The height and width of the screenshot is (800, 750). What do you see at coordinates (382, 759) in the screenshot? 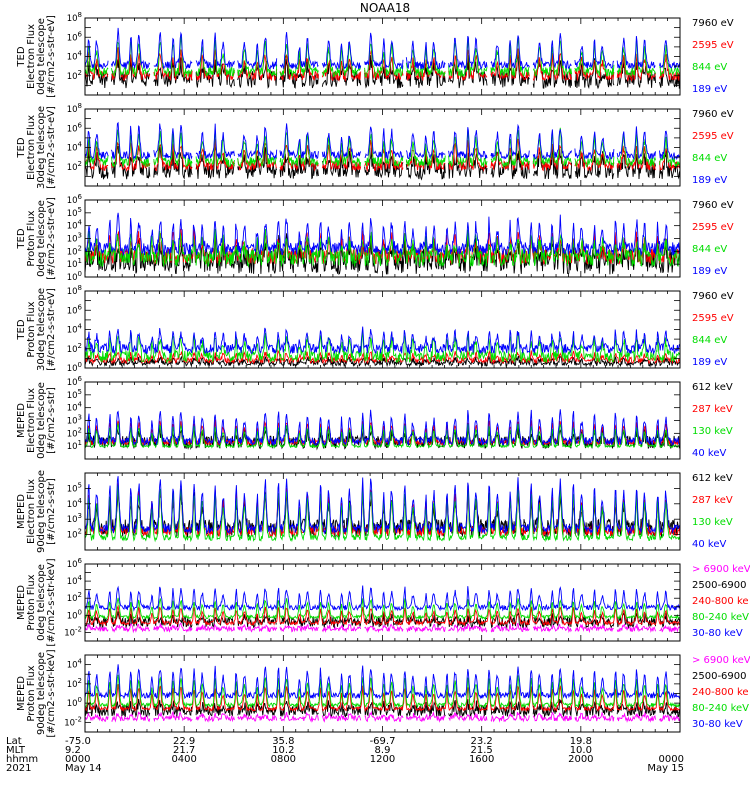
I see `x-tick-label: 1200` at bounding box center [382, 759].